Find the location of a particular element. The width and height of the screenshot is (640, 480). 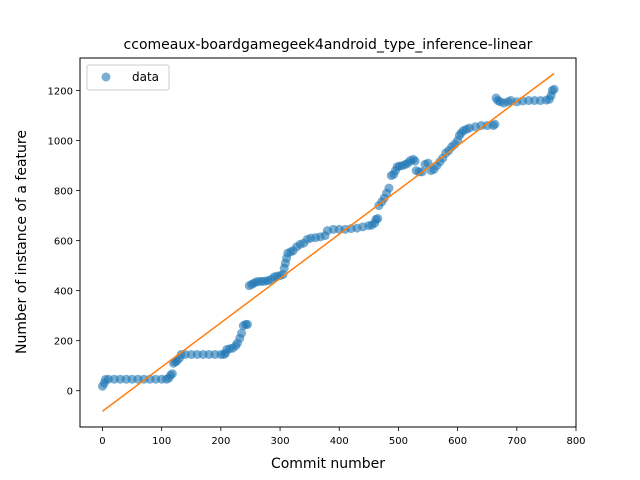

x-axis: 0 100 200 300 400 500 600 700 800 is located at coordinates (342, 437).